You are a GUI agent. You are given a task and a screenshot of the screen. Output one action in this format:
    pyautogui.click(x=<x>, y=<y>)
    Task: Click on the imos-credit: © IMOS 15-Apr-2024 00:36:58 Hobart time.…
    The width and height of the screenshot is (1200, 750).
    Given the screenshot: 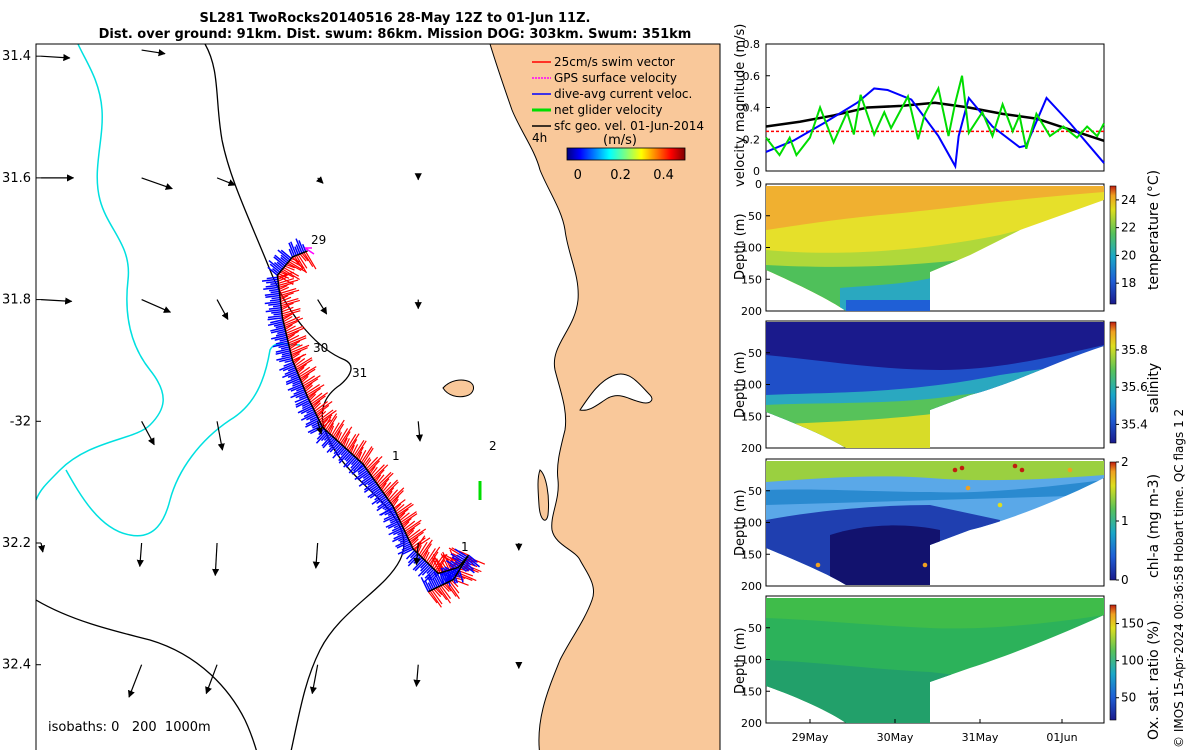 What is the action you would take?
    pyautogui.click(x=1179, y=578)
    